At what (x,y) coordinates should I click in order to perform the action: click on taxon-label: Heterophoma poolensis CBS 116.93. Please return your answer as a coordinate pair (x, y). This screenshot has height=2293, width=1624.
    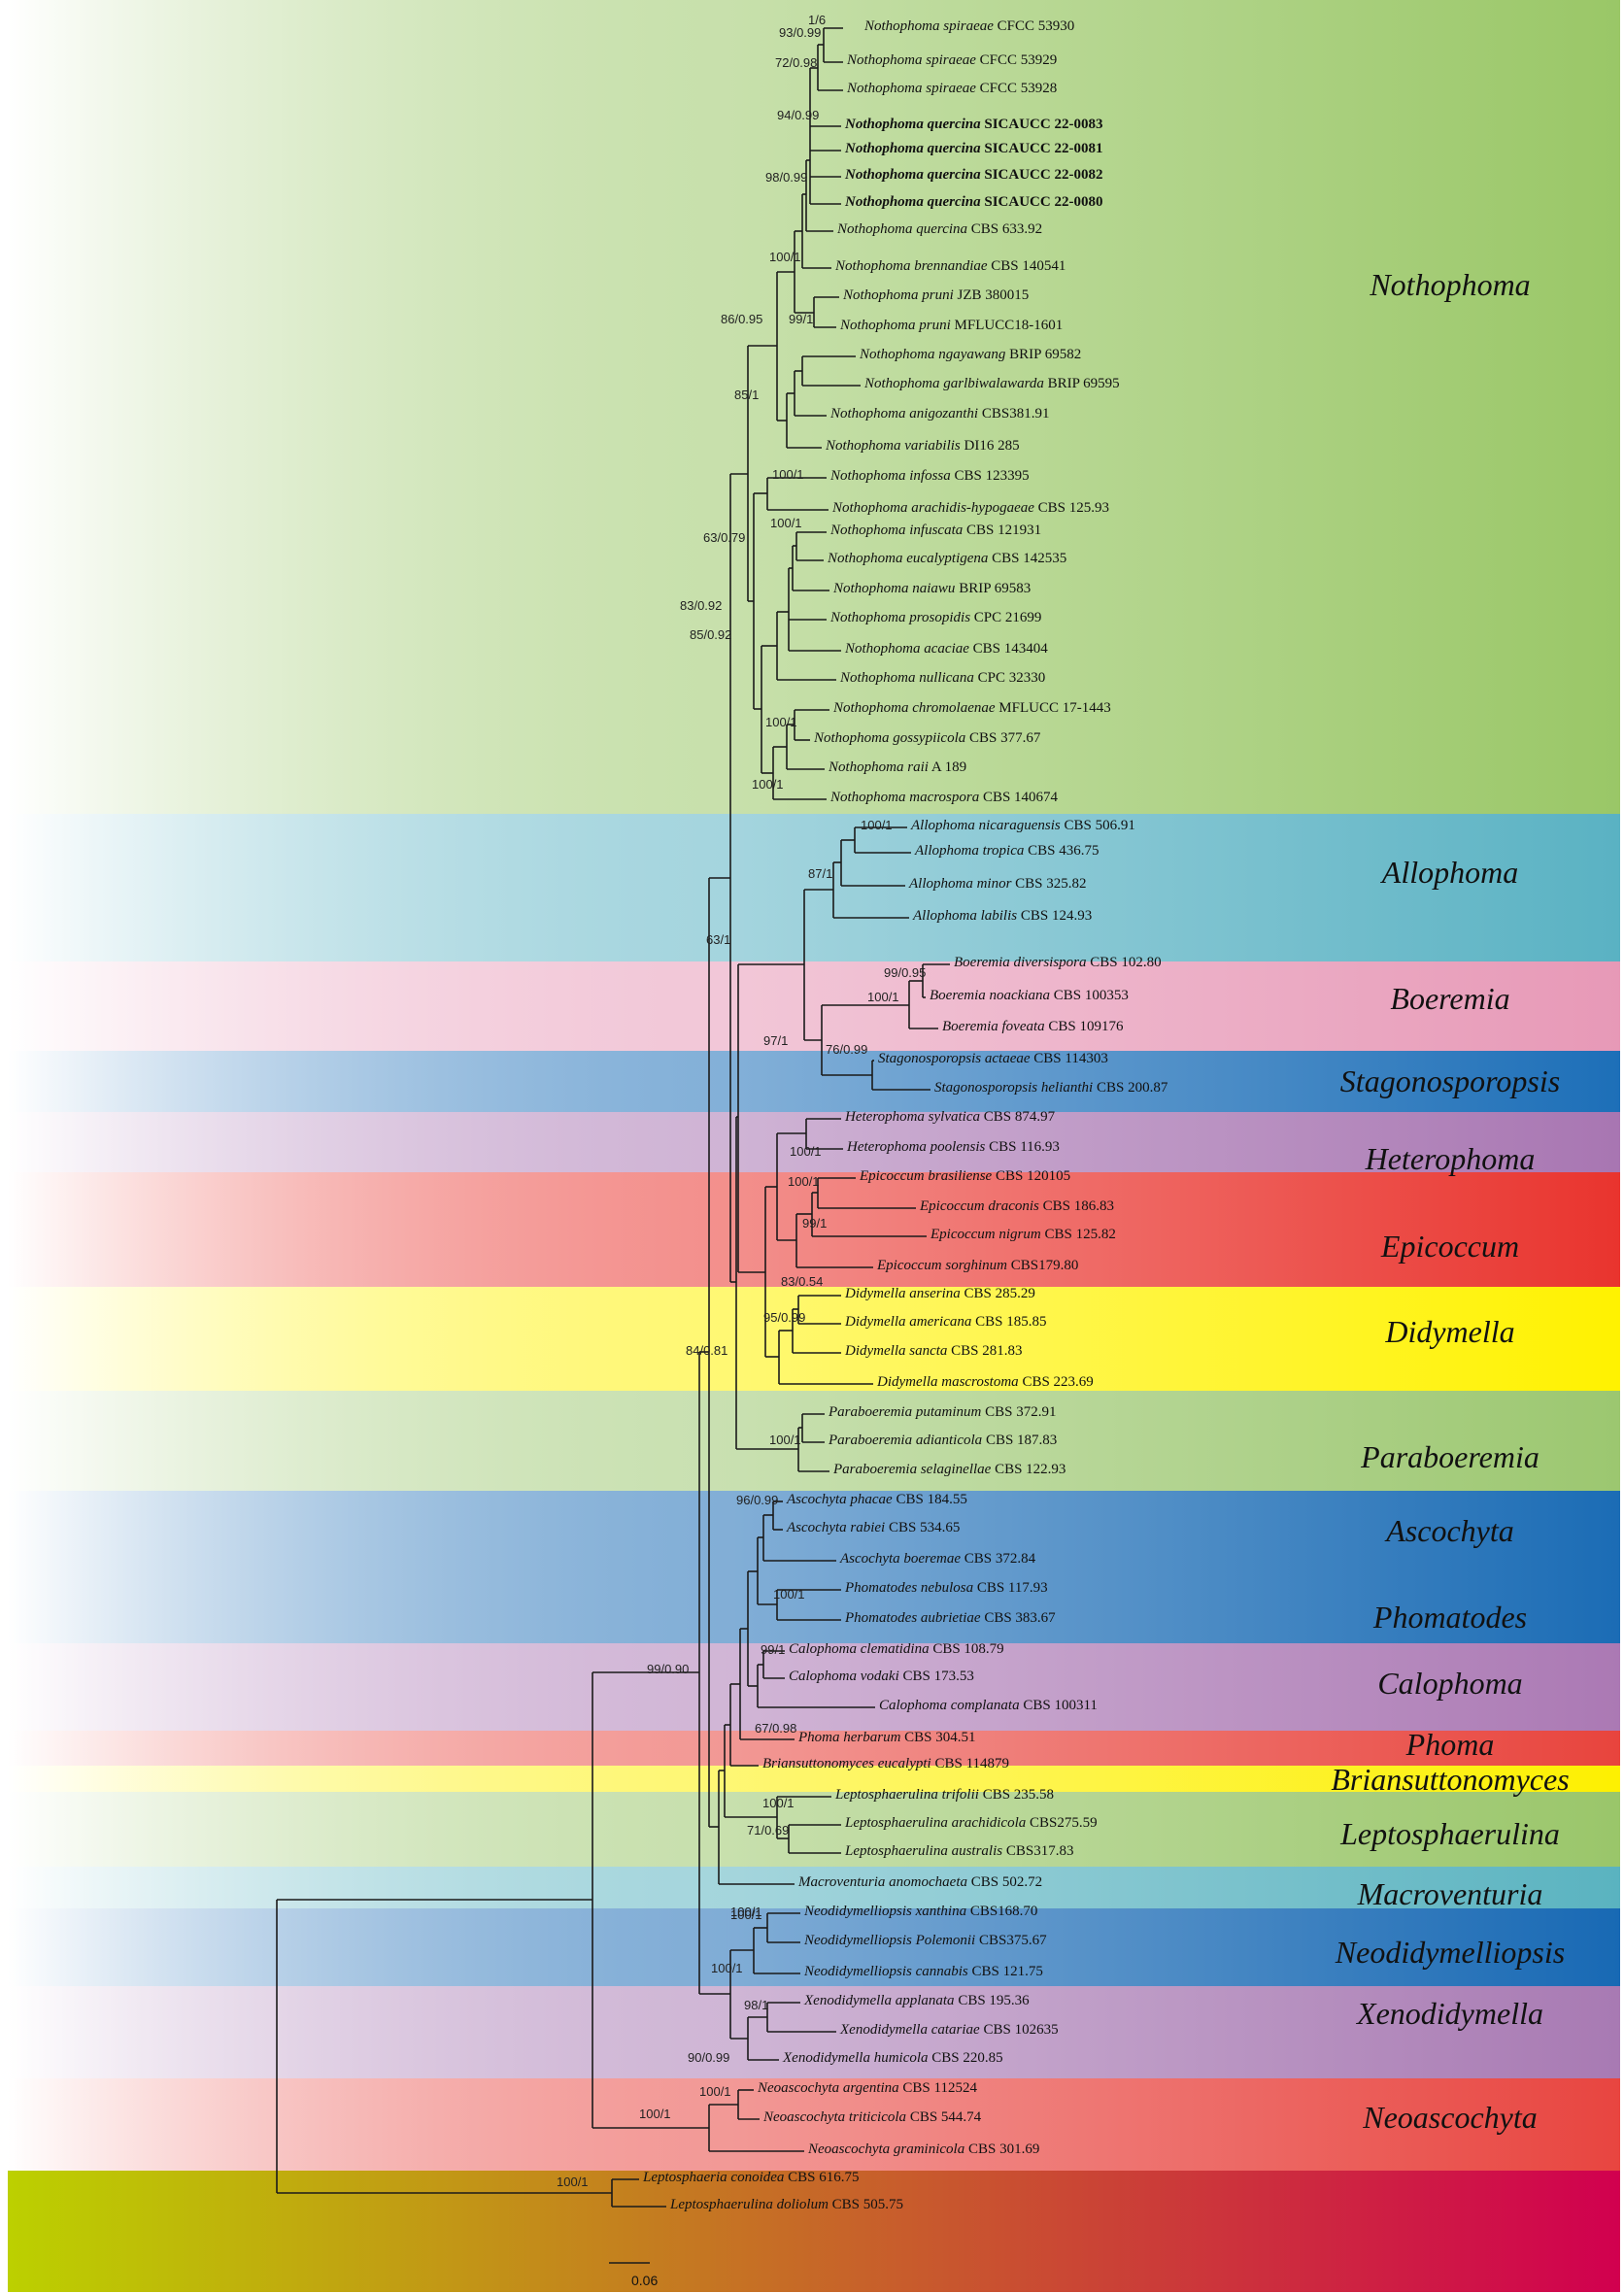
    Looking at the image, I should click on (953, 1147).